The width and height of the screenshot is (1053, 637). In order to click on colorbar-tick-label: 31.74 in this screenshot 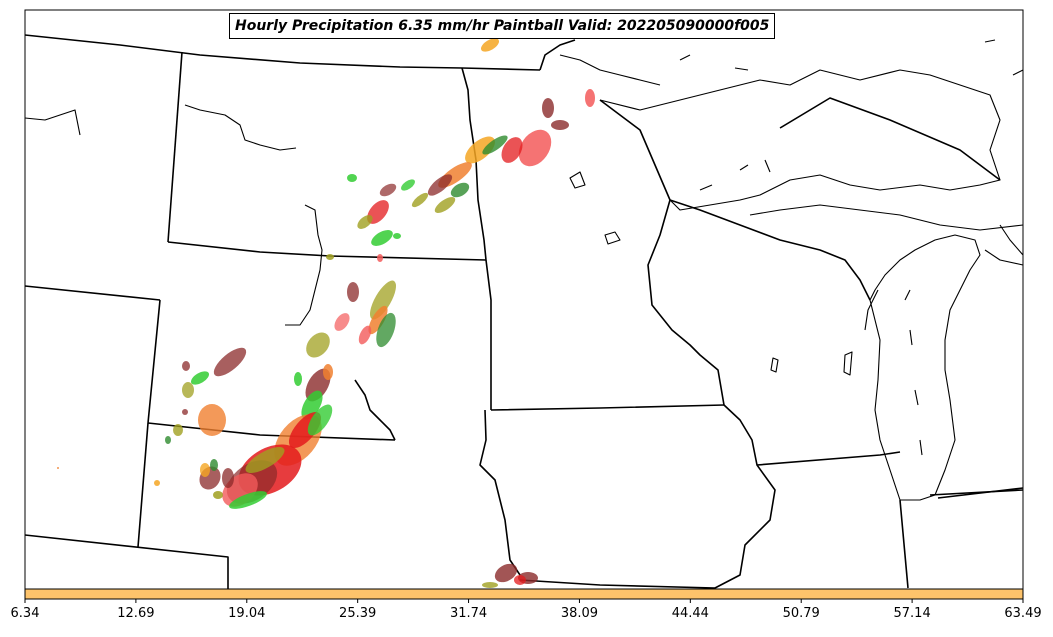, I will do `click(468, 613)`.